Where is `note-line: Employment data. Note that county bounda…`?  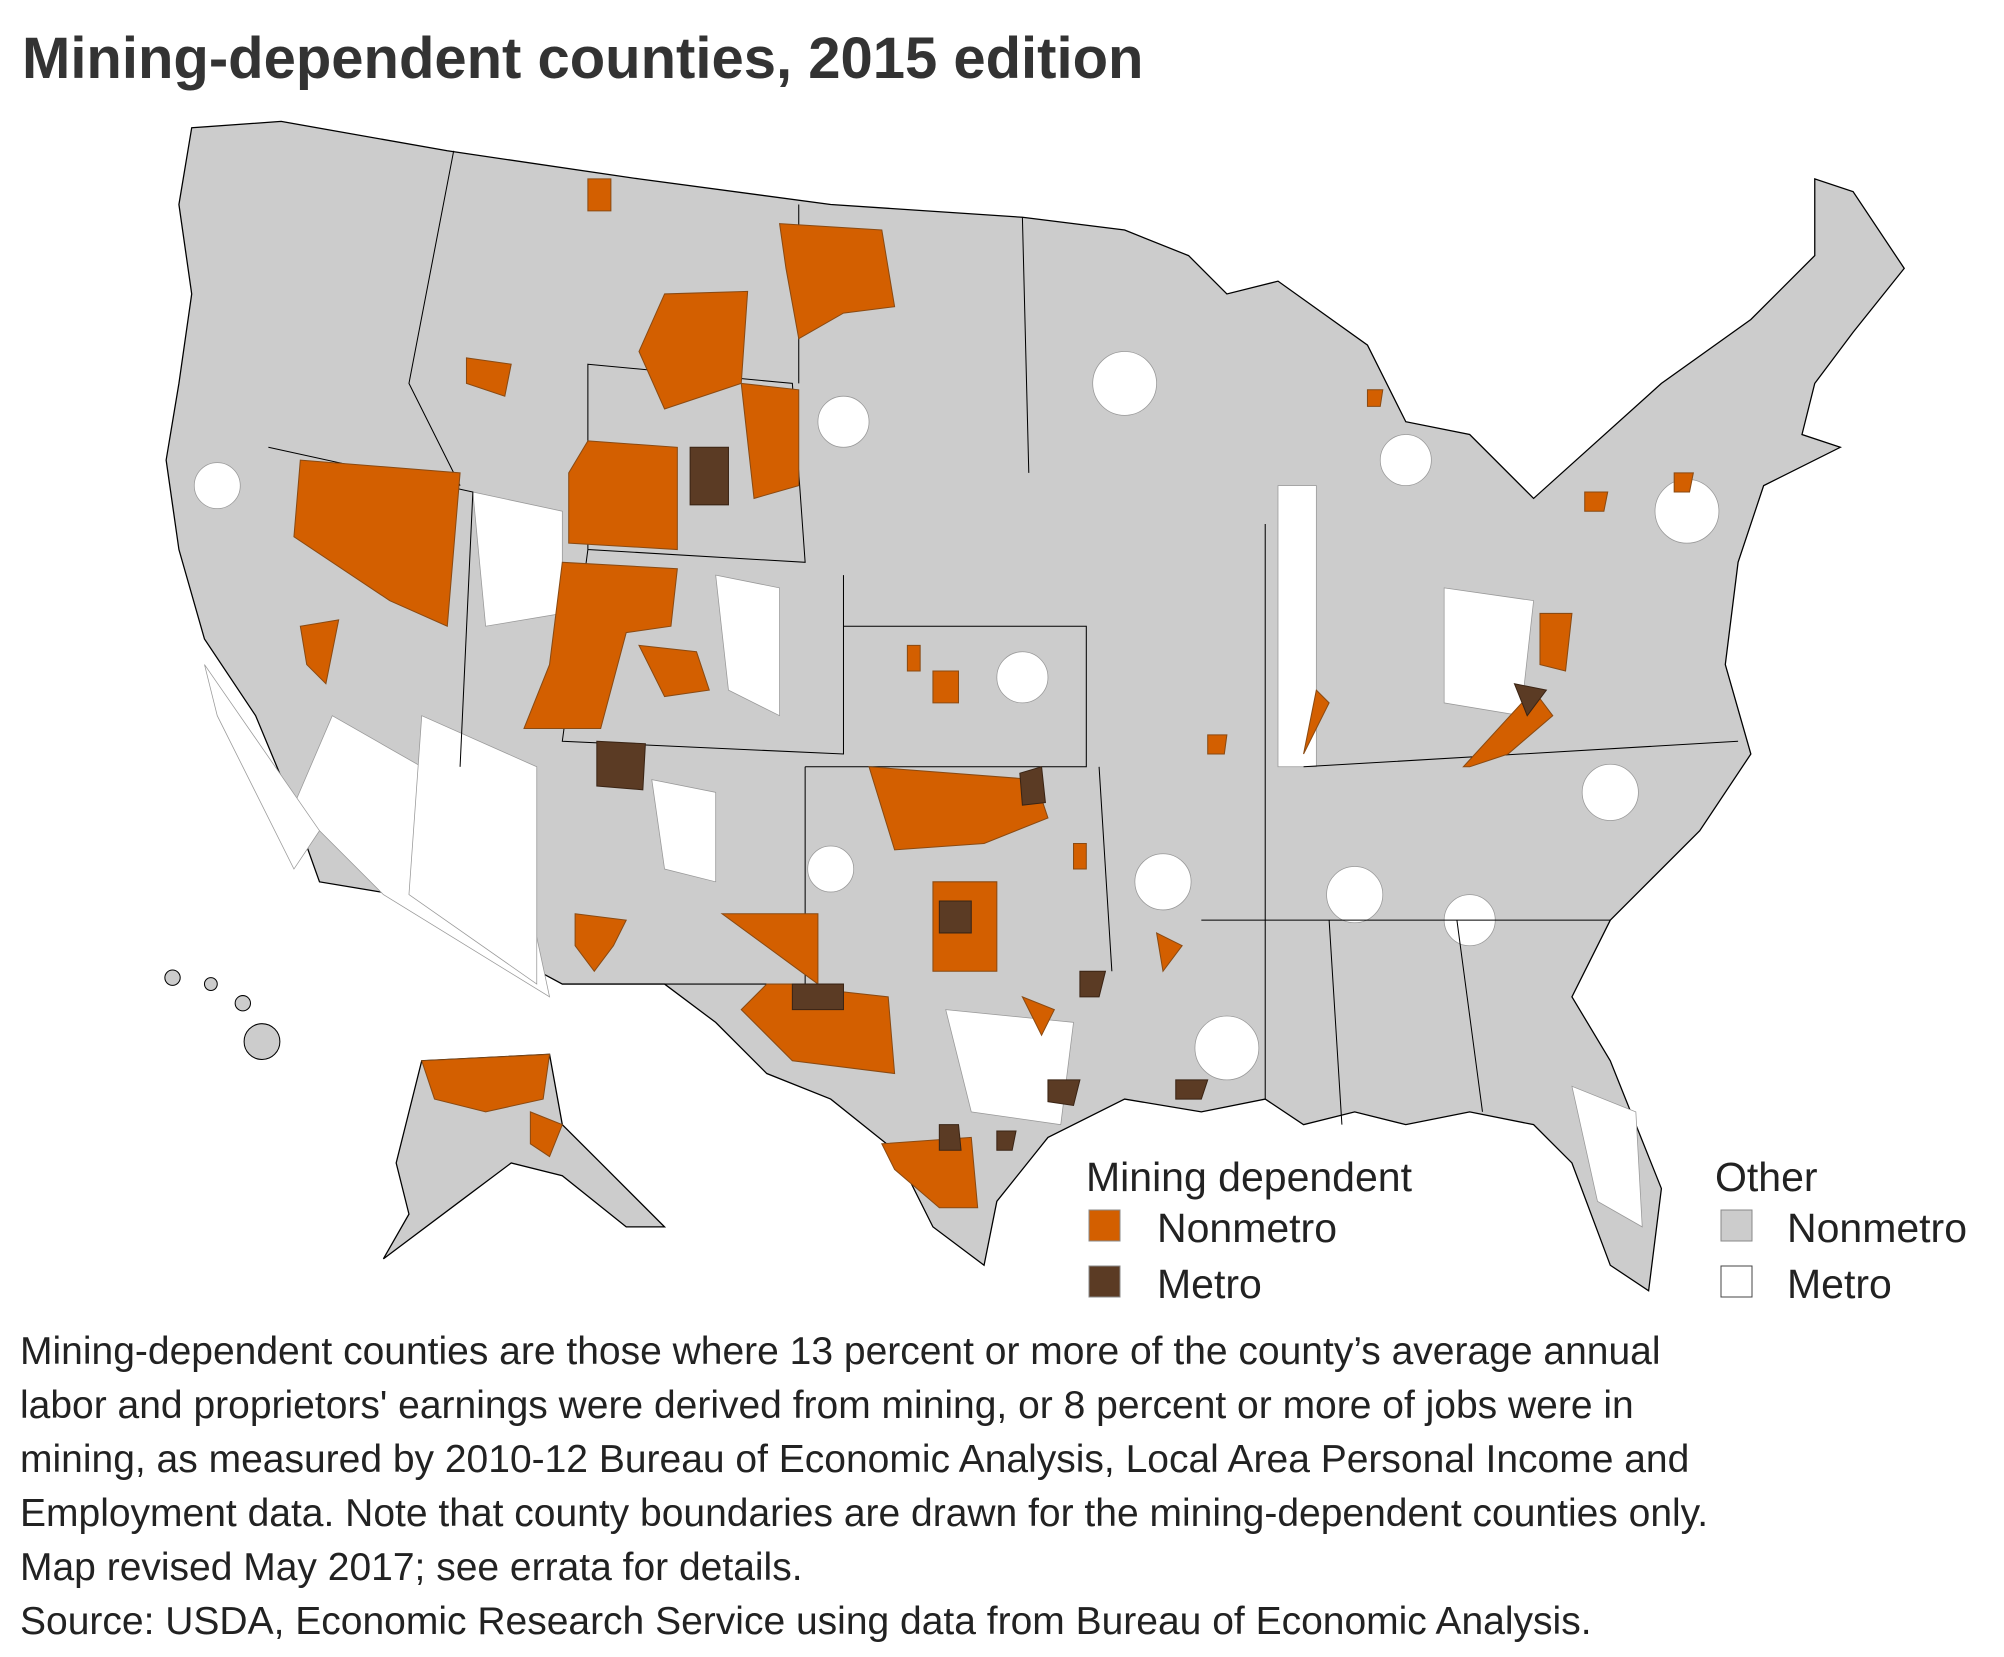 note-line: Employment data. Note that county bounda… is located at coordinates (864, 1513).